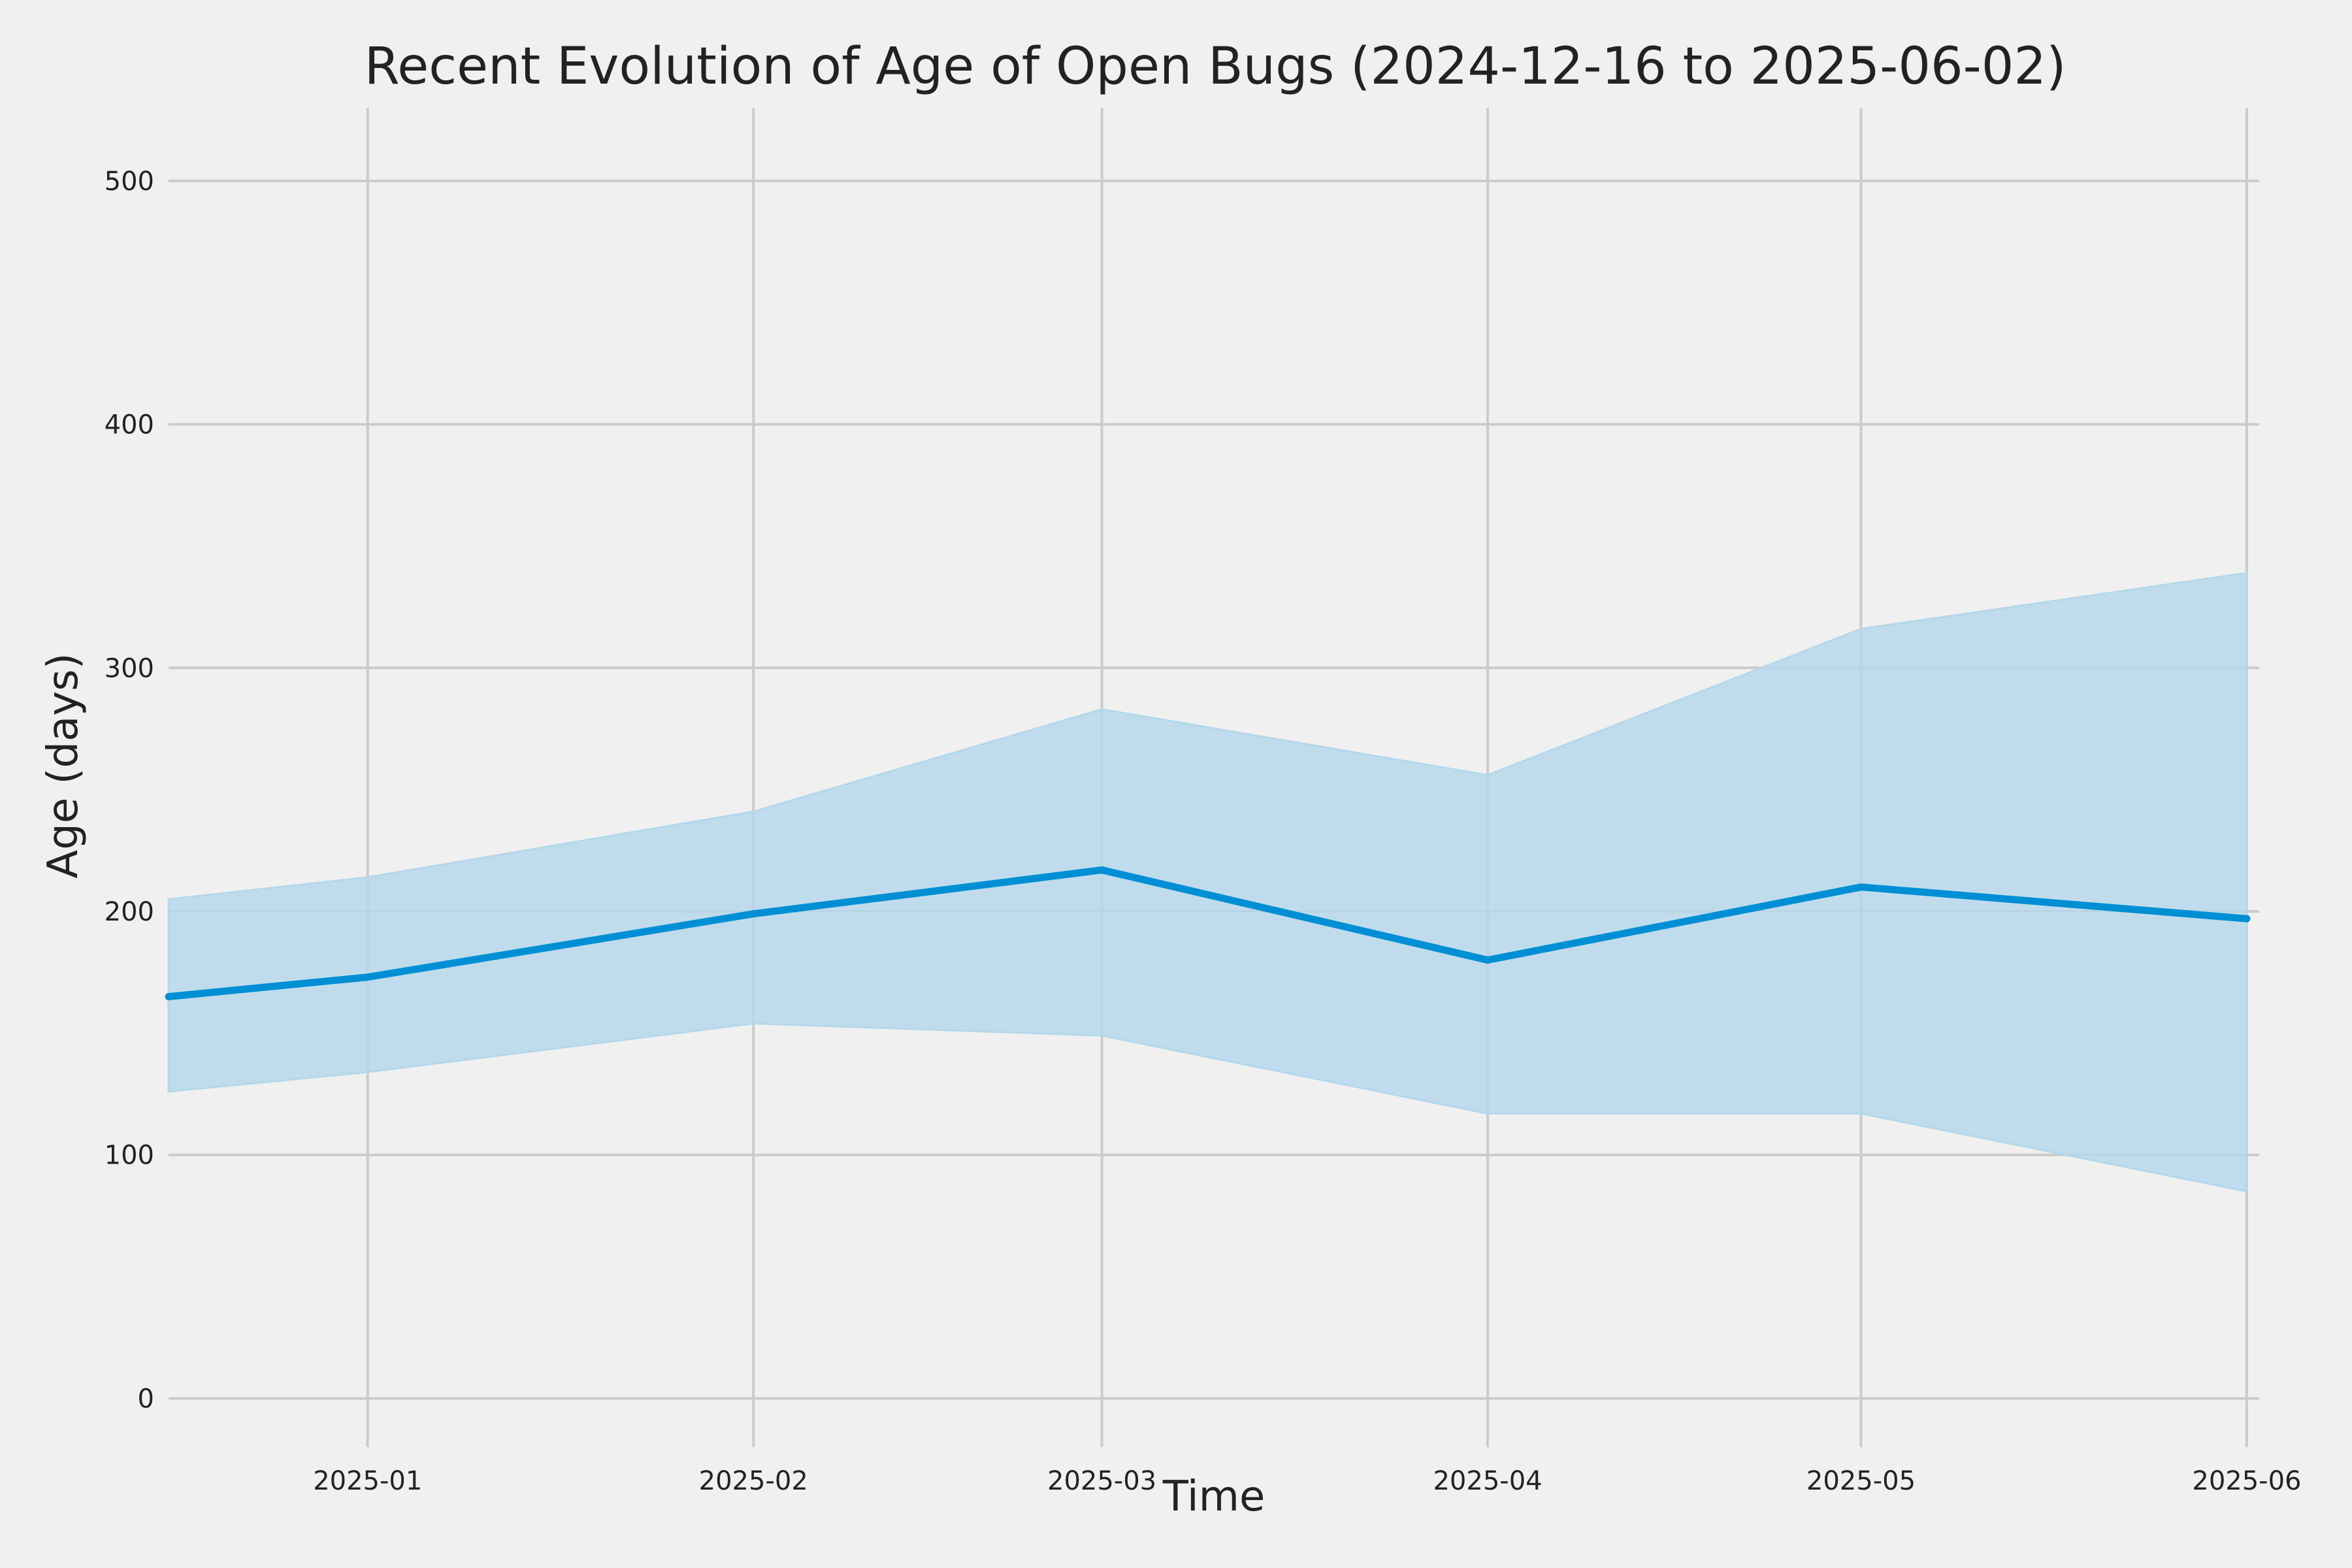 Image resolution: width=2352 pixels, height=1568 pixels. Describe the element at coordinates (2246, 1481) in the screenshot. I see `x-tick-label: 2025-06` at that location.